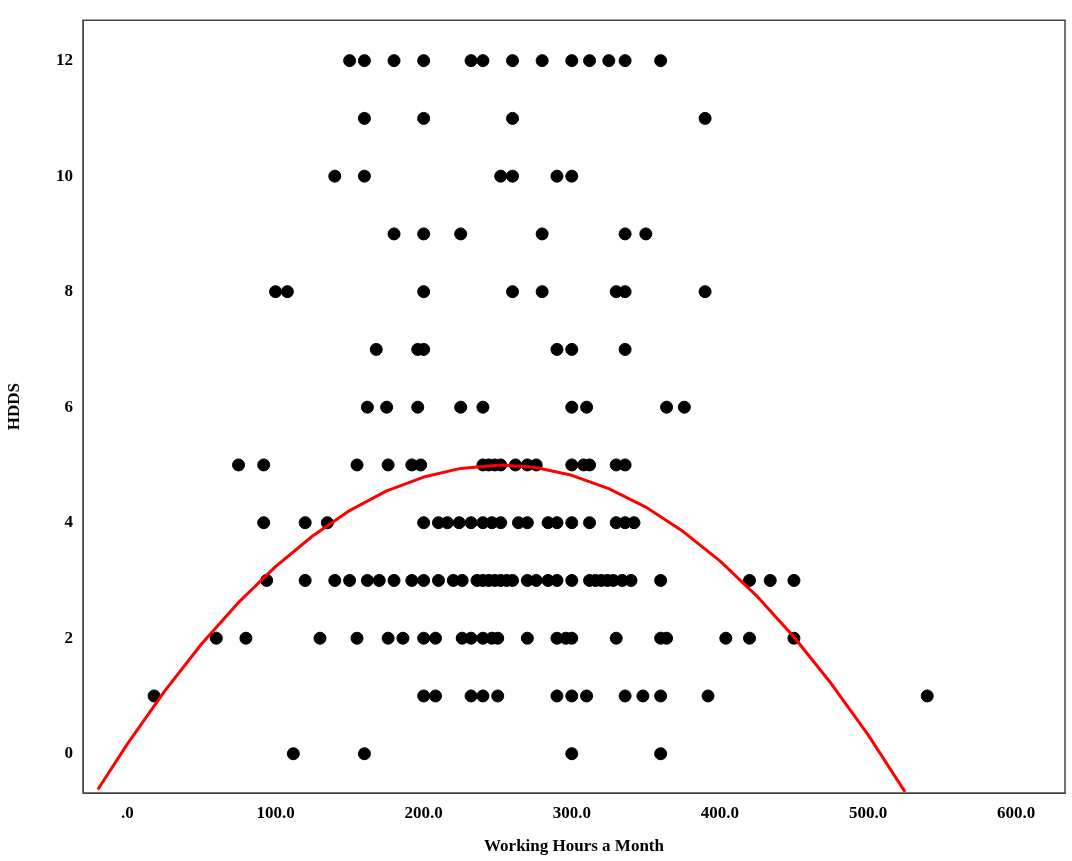 This screenshot has width=1072, height=861. What do you see at coordinates (68, 753) in the screenshot?
I see `y-tick-label: 0` at bounding box center [68, 753].